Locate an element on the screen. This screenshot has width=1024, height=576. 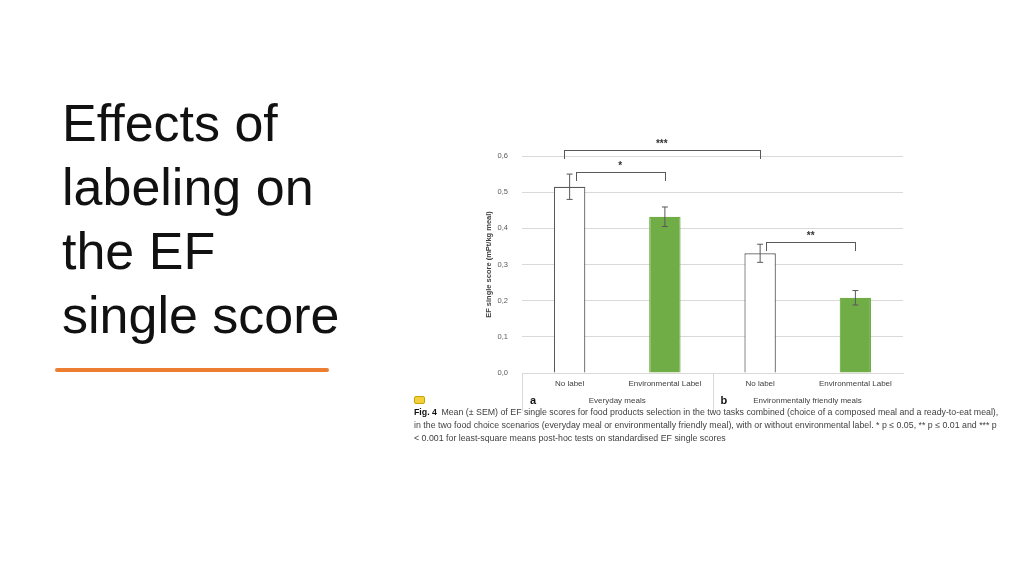
text: b is located at coordinates (724, 400).